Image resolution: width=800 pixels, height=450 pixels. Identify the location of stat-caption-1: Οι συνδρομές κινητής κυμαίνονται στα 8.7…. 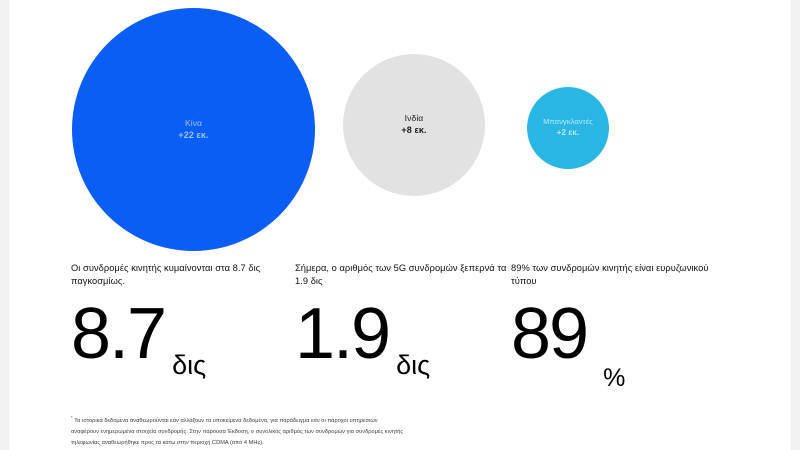
(166, 275).